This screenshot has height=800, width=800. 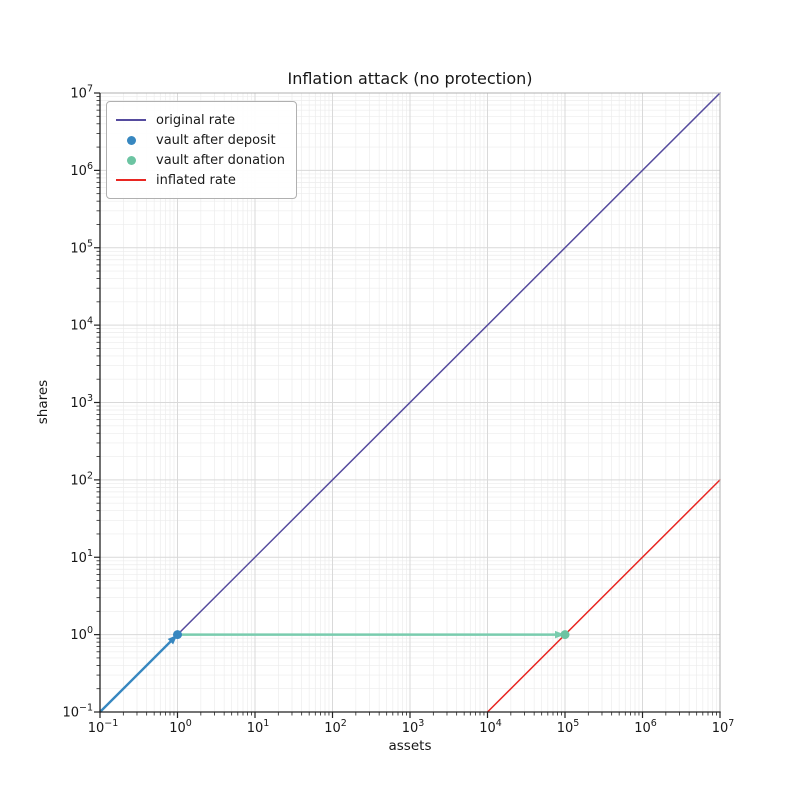 I want to click on scatter-point-vault-after-deposit, so click(x=177, y=635).